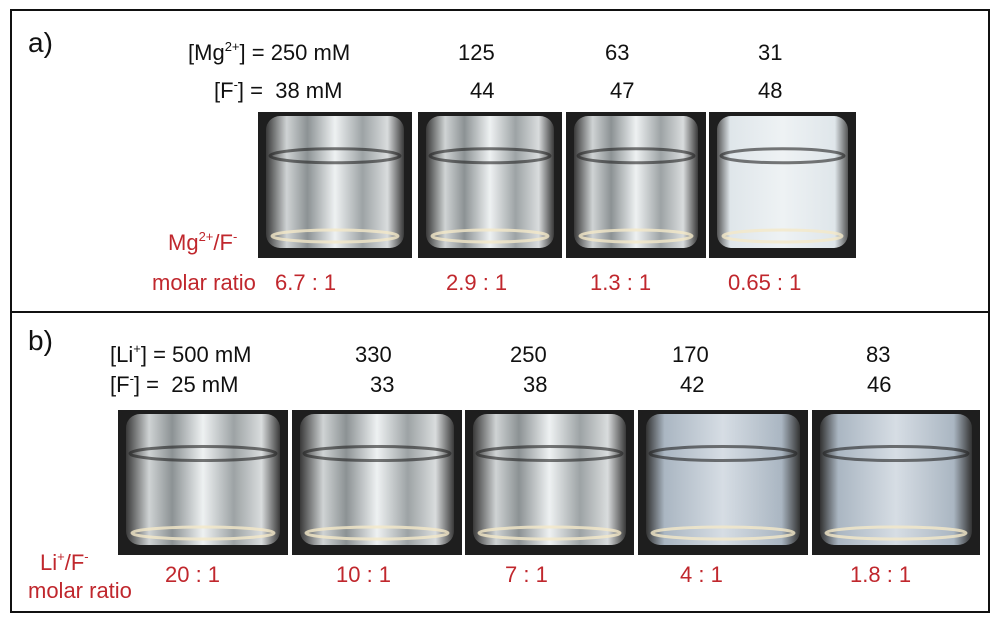 The height and width of the screenshot is (623, 994). I want to click on ratio-value: 4 : 1, so click(701, 574).